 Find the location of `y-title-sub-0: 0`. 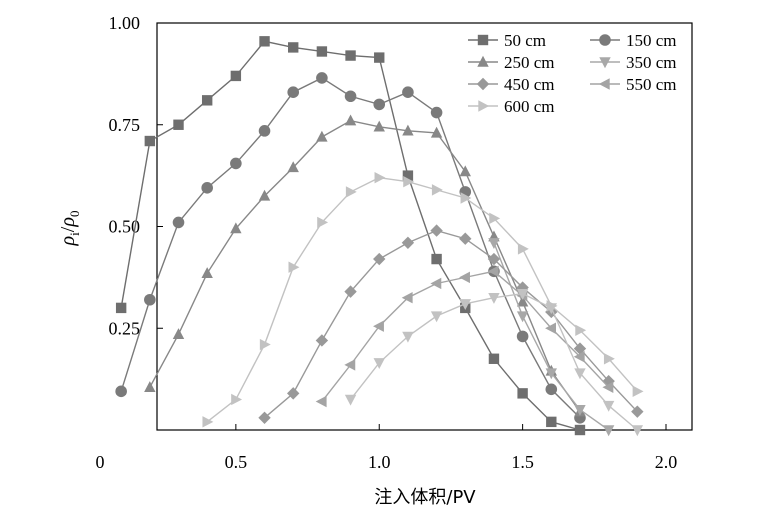

y-title-sub-0: 0 is located at coordinates (74, 214).